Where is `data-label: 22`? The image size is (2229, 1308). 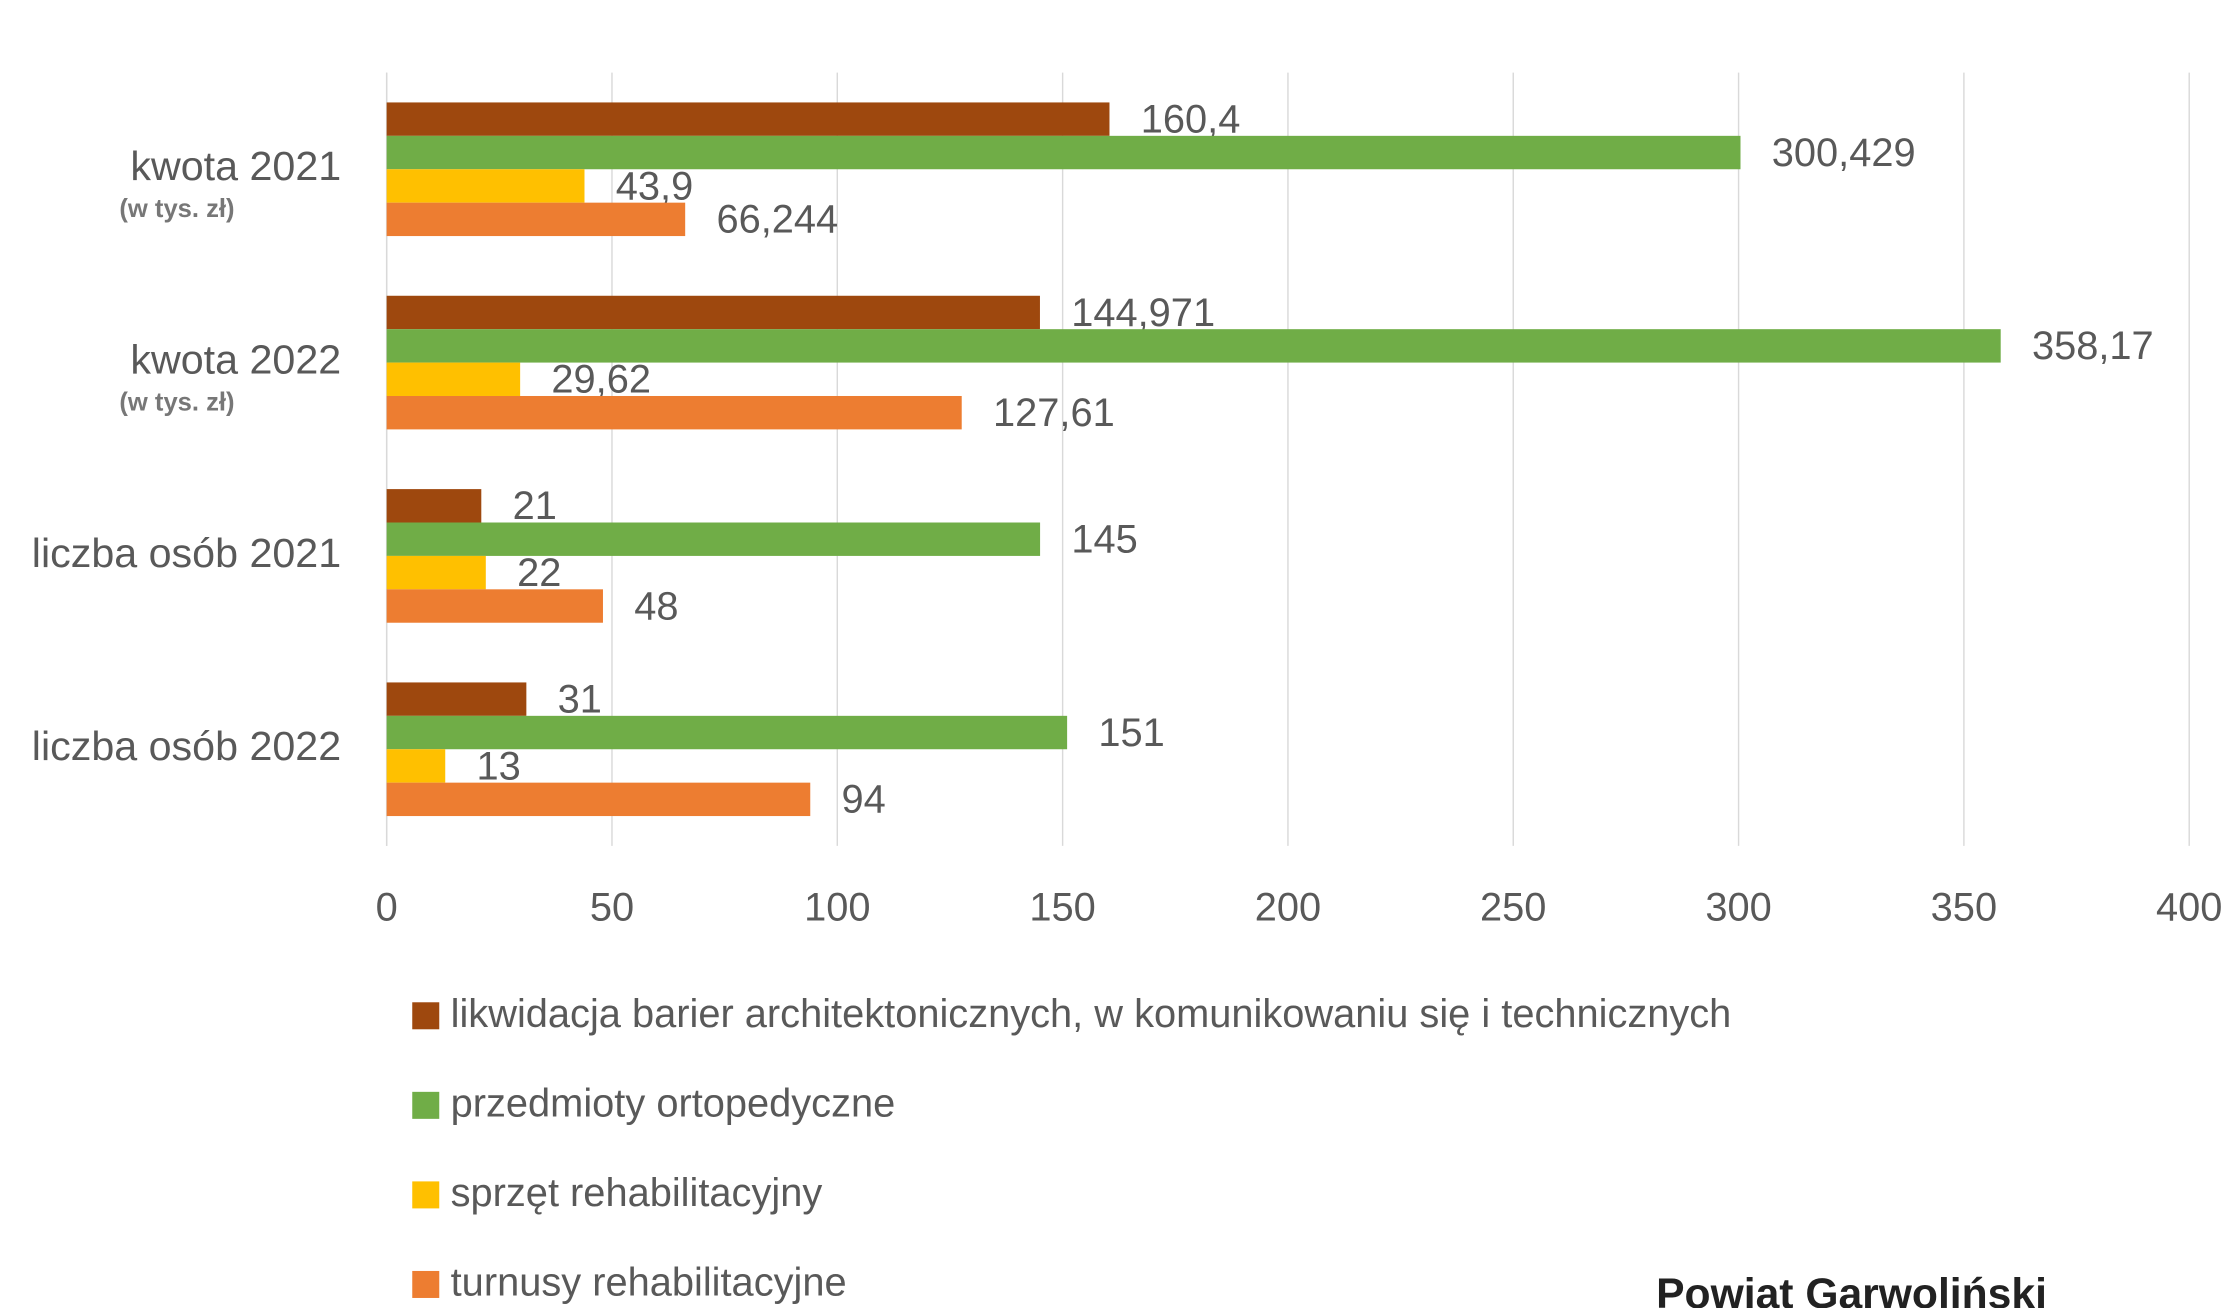
data-label: 22 is located at coordinates (539, 573).